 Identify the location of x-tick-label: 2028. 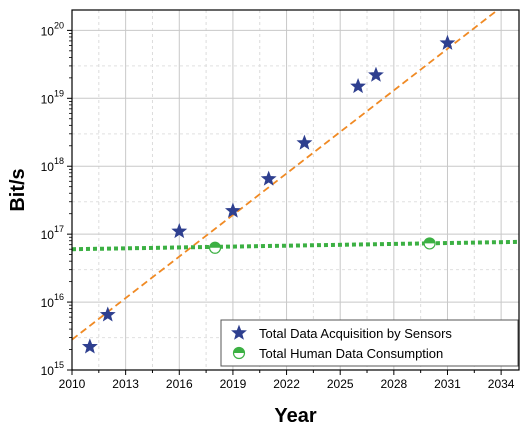
(393, 384).